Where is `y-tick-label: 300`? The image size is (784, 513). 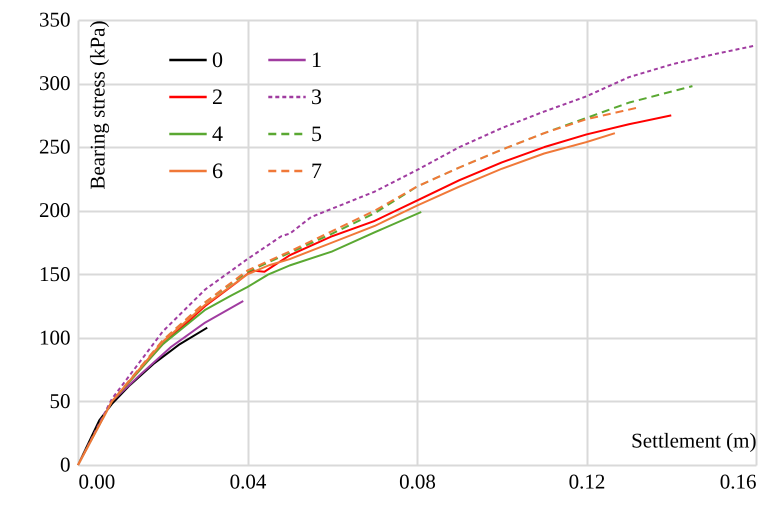 y-tick-label: 300 is located at coordinates (54, 83).